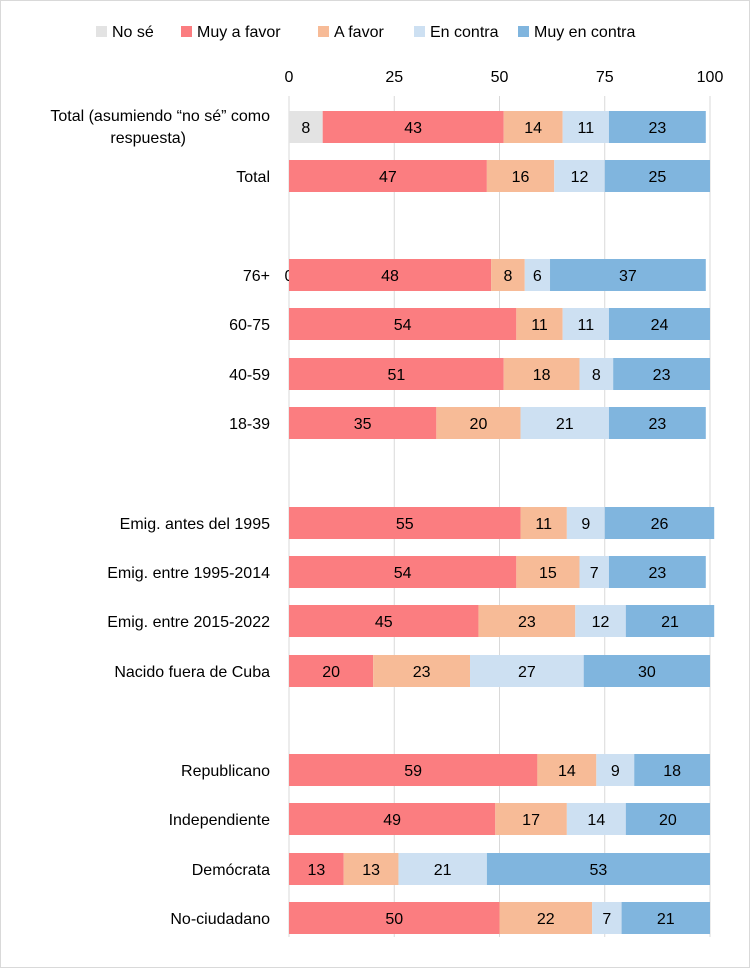 The width and height of the screenshot is (750, 968). What do you see at coordinates (289, 77) in the screenshot?
I see `x-tick-label-0: 0` at bounding box center [289, 77].